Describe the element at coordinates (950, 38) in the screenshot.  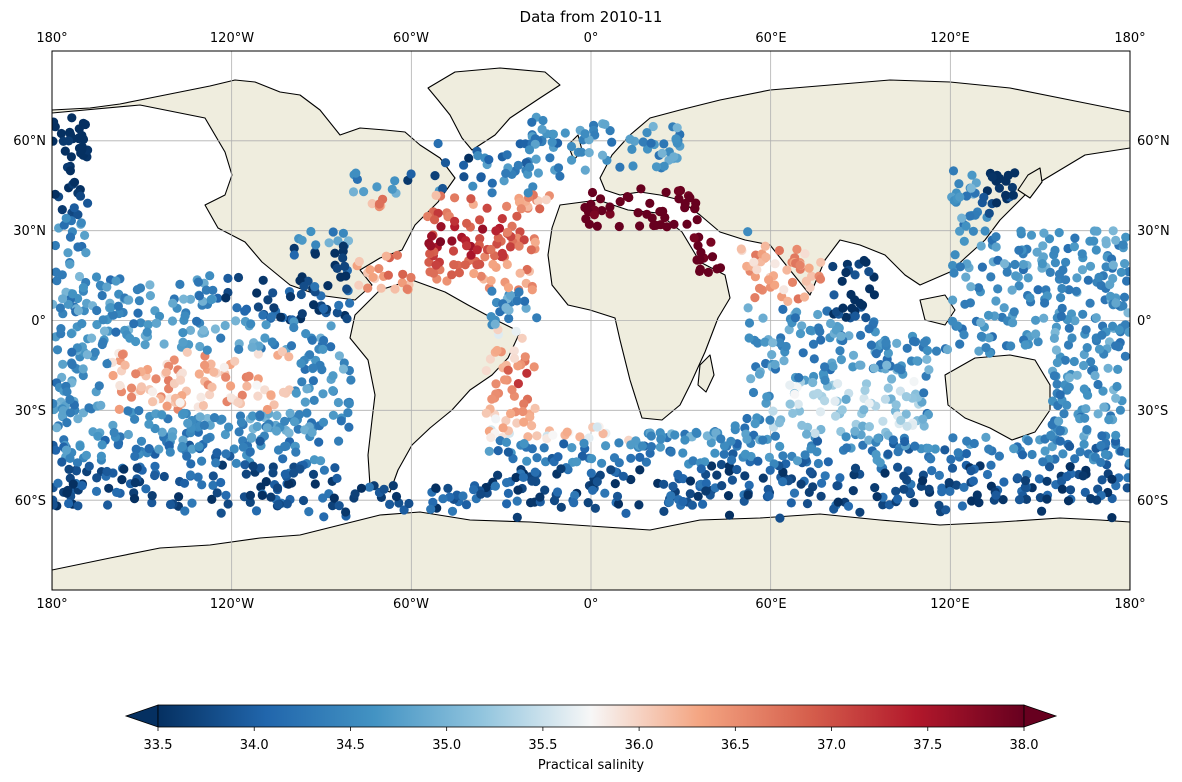
I see `lon-label-top: 120°E` at that location.